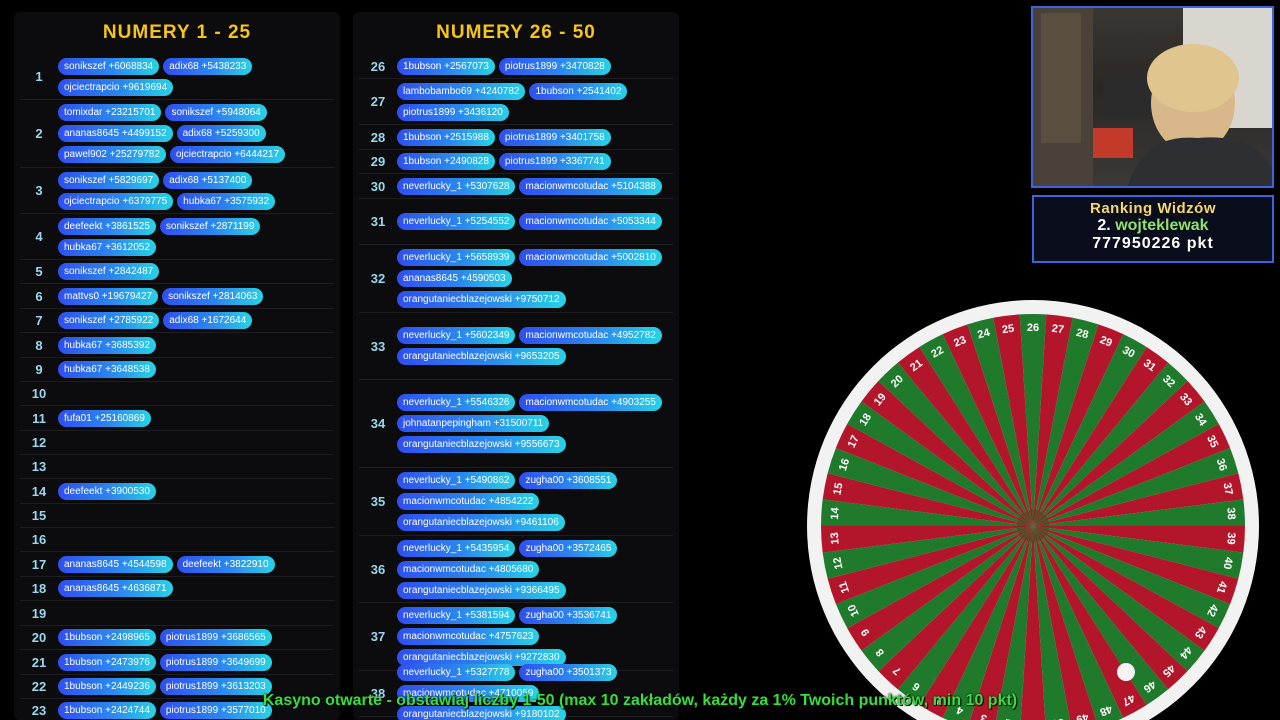 This screenshot has width=1280, height=720. Describe the element at coordinates (1106, 342) in the screenshot. I see `wheel-number-label: 29` at that location.